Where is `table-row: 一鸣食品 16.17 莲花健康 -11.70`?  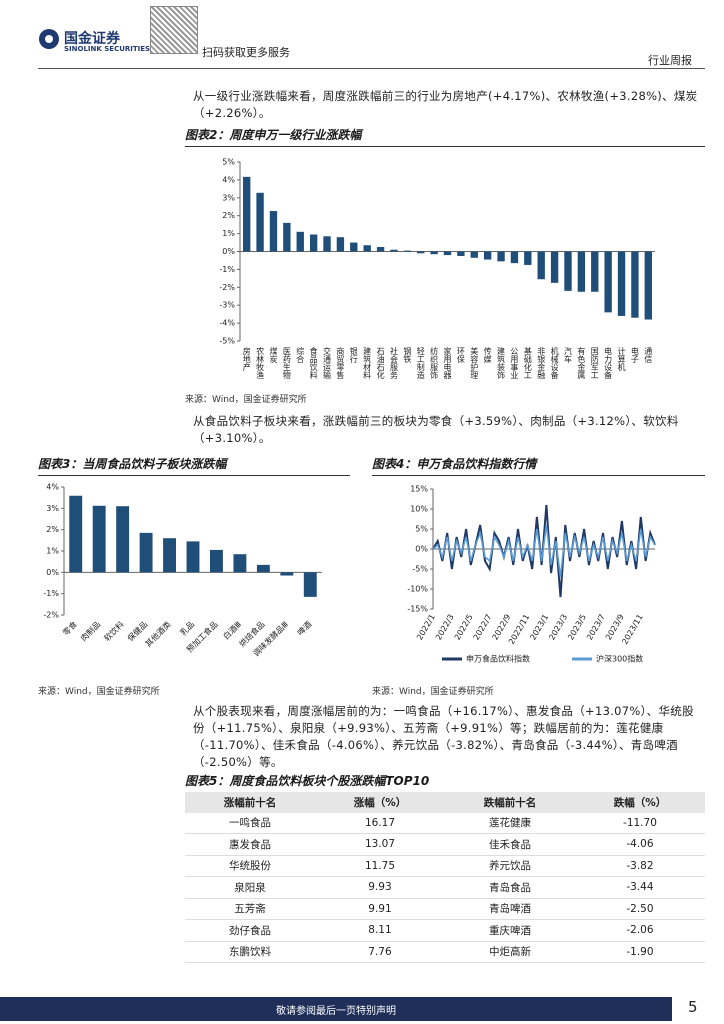
table-row: 一鸣食品 16.17 莲花健康 -11.70 is located at coordinates (445, 823).